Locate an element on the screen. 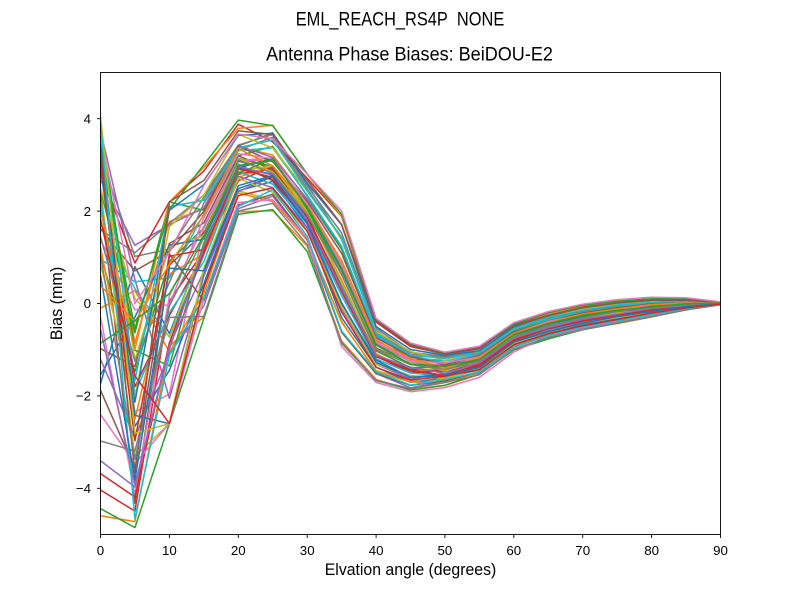 The image size is (800, 600). svg-text: 90 is located at coordinates (720, 550).